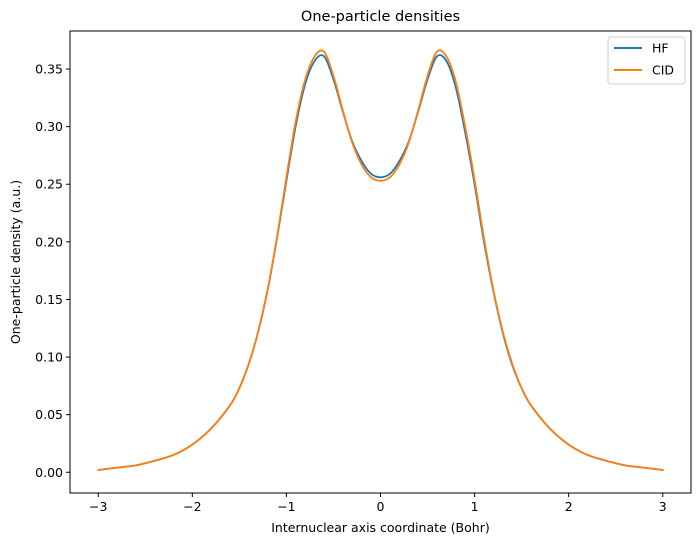  I want to click on x-tick-label: −2, so click(192, 506).